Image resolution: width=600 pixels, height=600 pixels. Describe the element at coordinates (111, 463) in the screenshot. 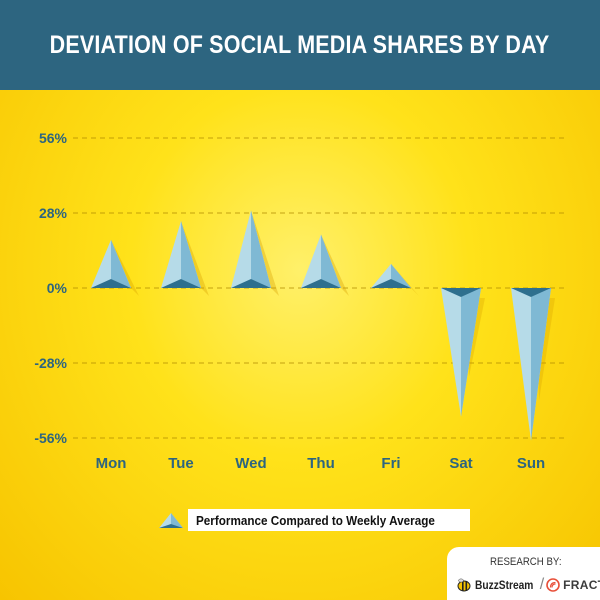

I see `x-tick-label: Mon` at that location.